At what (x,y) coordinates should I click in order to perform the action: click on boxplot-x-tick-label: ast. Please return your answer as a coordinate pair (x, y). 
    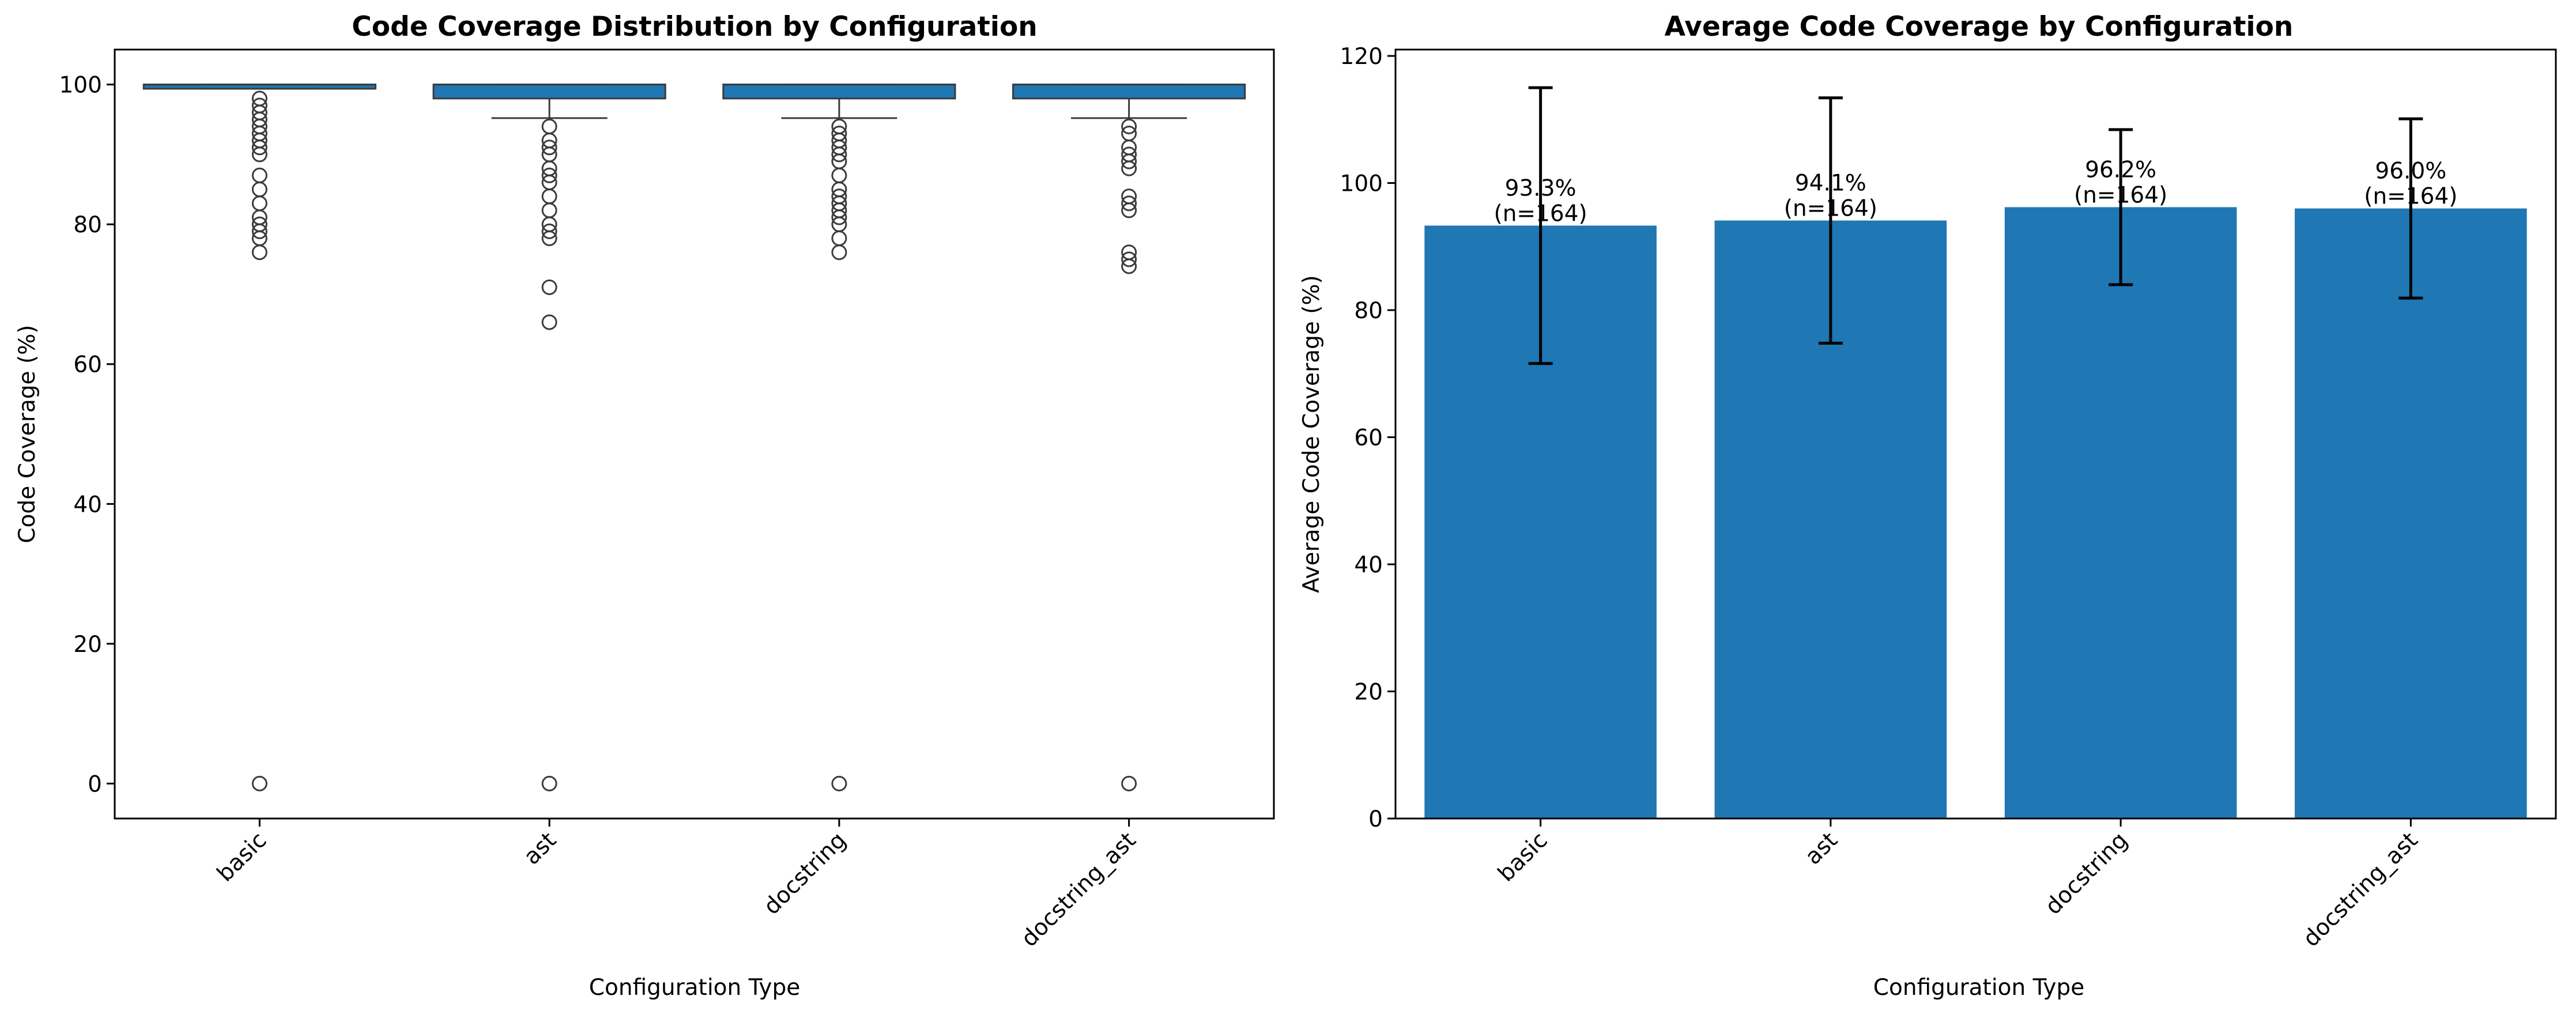
    Looking at the image, I should click on (540, 848).